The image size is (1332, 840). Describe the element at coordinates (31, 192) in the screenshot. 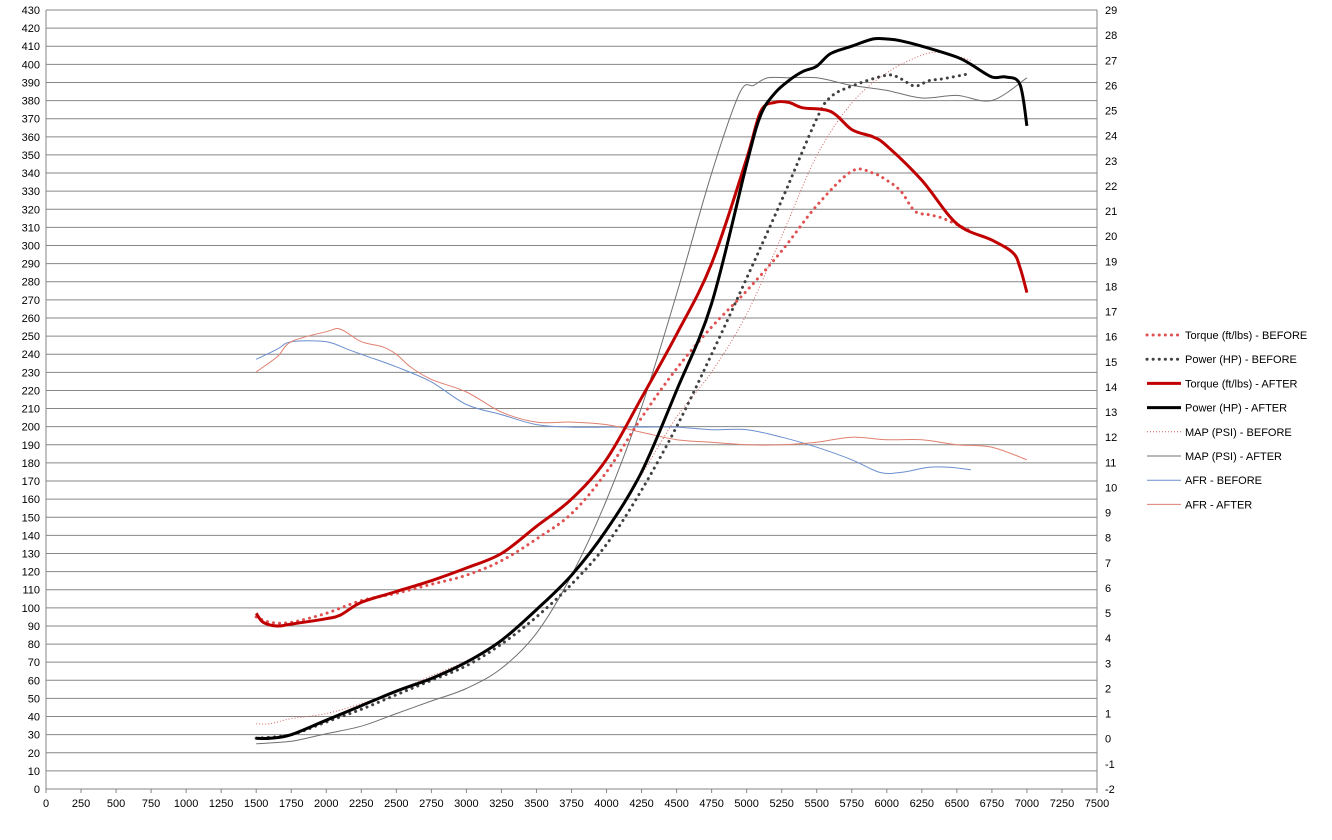

I see `y-tick-label: 330` at that location.